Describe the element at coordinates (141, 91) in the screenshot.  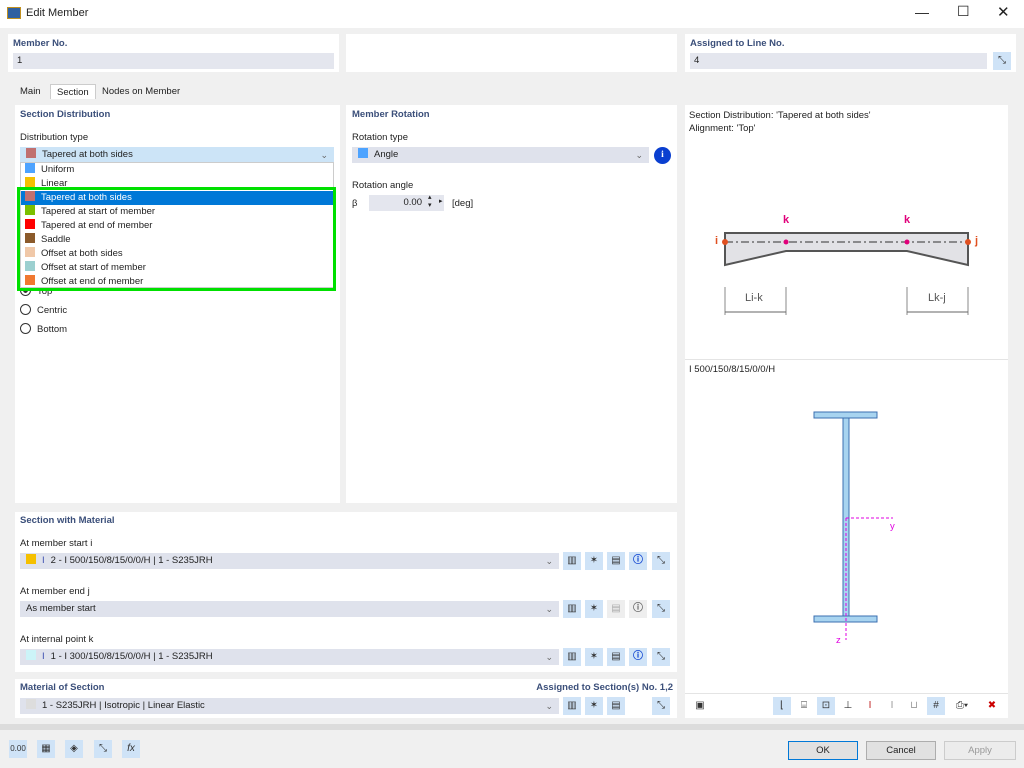
I see `tab-nodes-on-member: Nodes on Member` at that location.